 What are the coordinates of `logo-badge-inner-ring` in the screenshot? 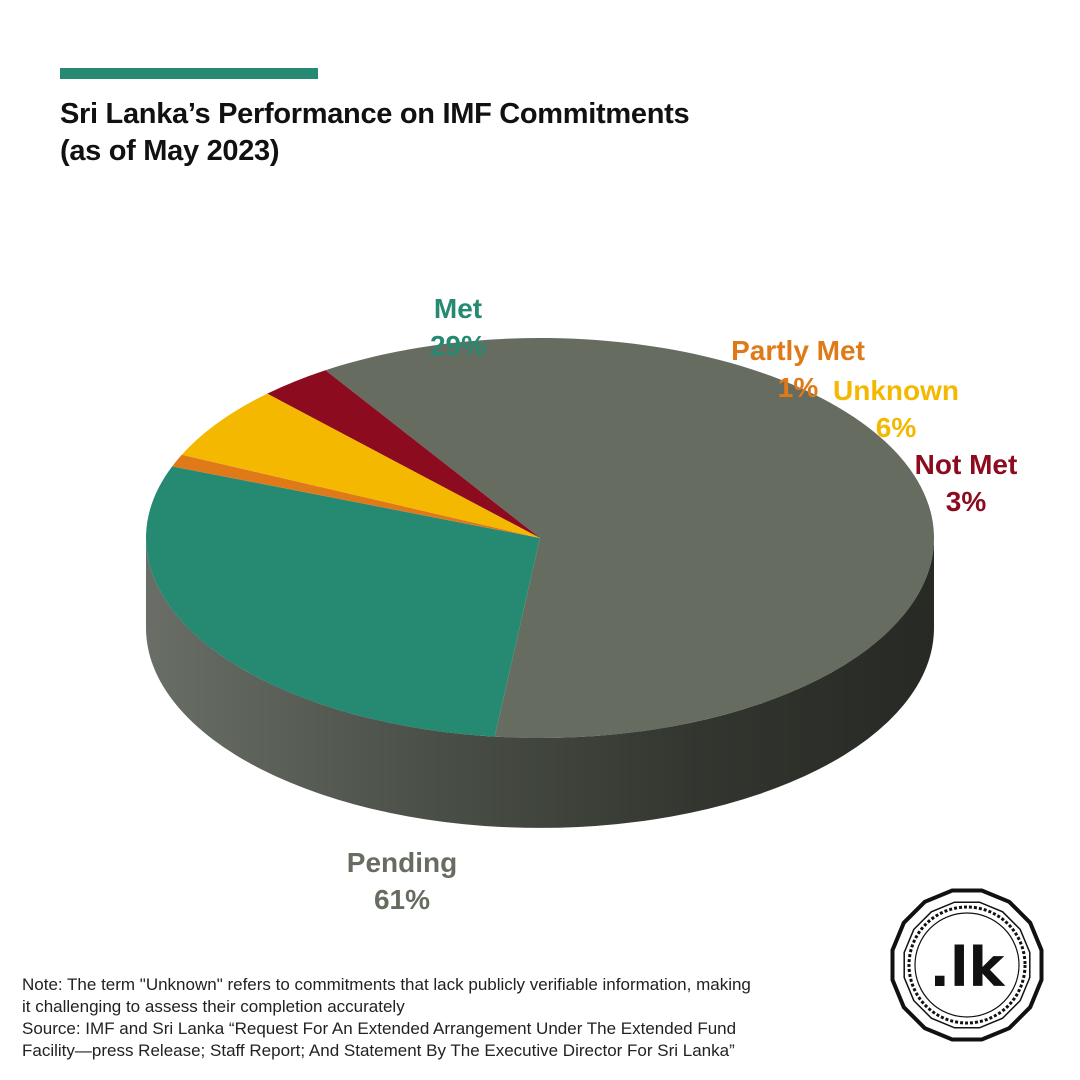 It's located at (967, 965).